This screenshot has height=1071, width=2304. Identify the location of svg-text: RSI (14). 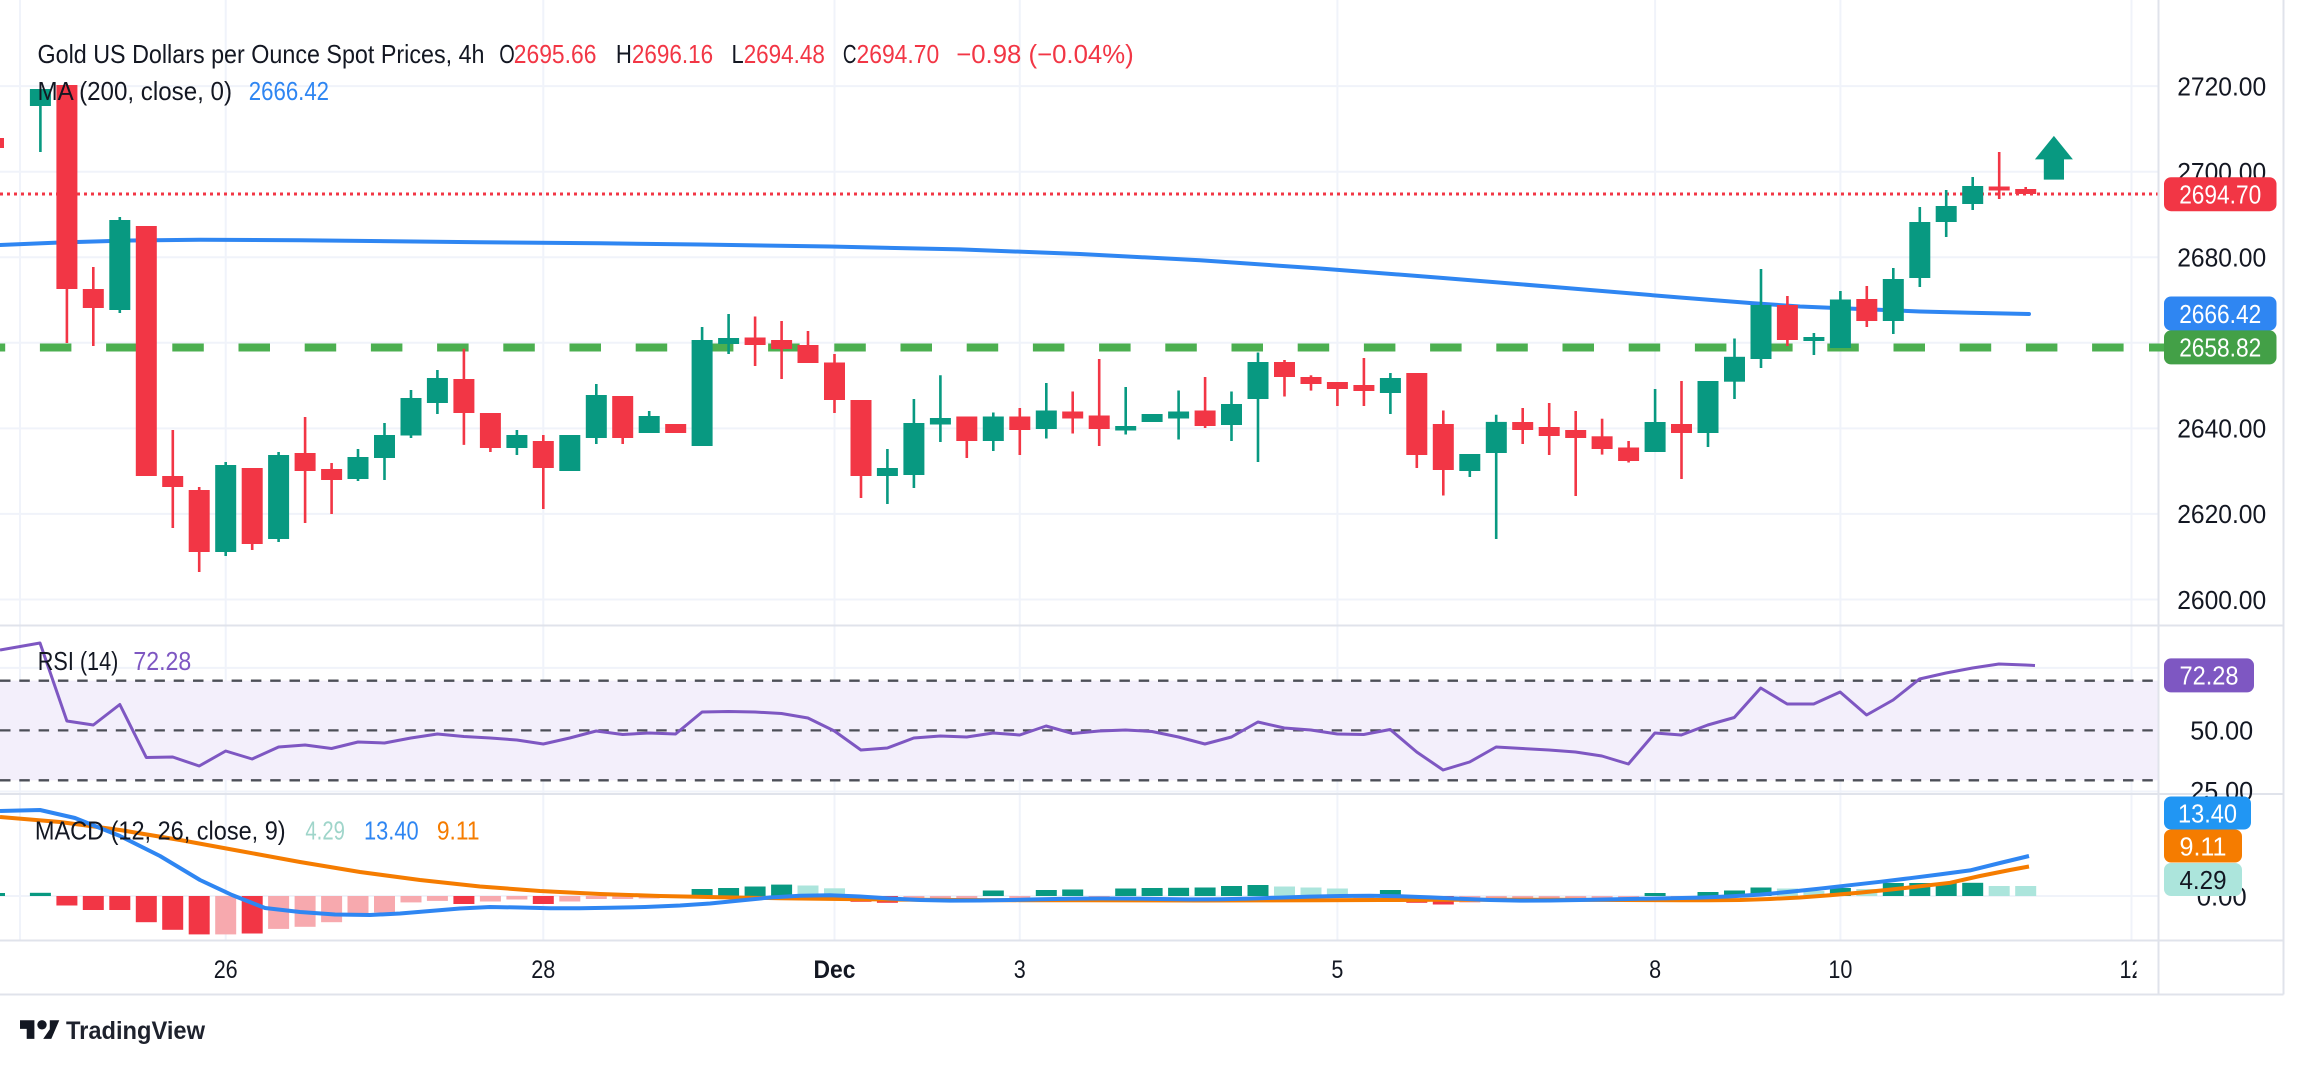
(78, 661).